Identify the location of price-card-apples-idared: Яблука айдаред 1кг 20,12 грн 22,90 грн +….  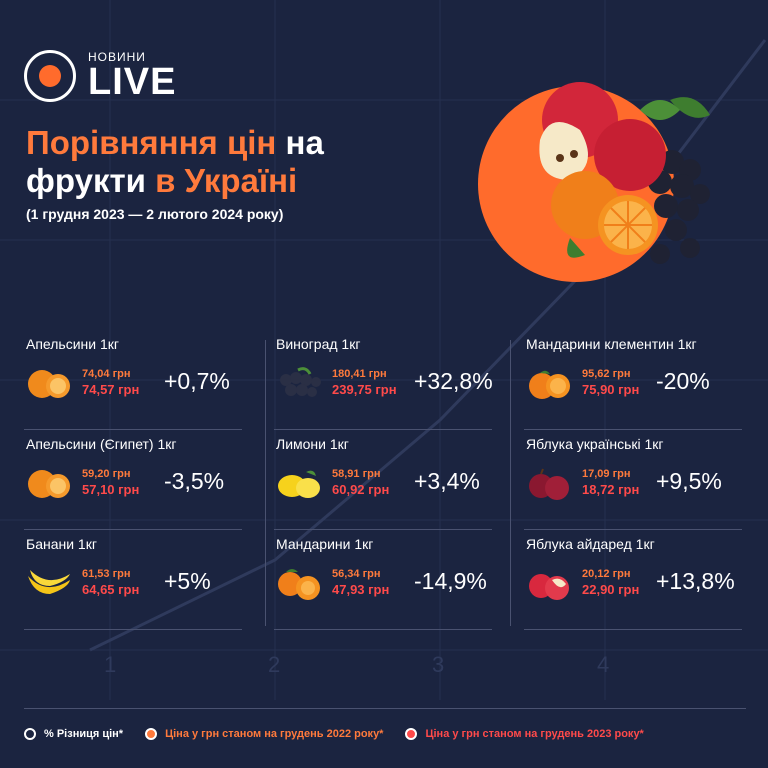
(633, 580).